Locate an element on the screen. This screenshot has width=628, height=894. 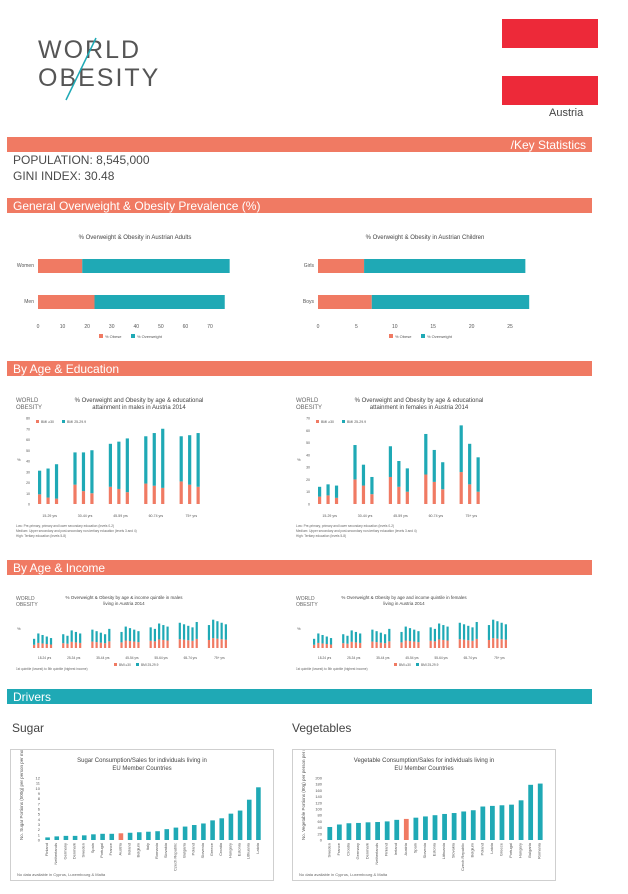
group-label: 45-54 yrs is located at coordinates (132, 658).